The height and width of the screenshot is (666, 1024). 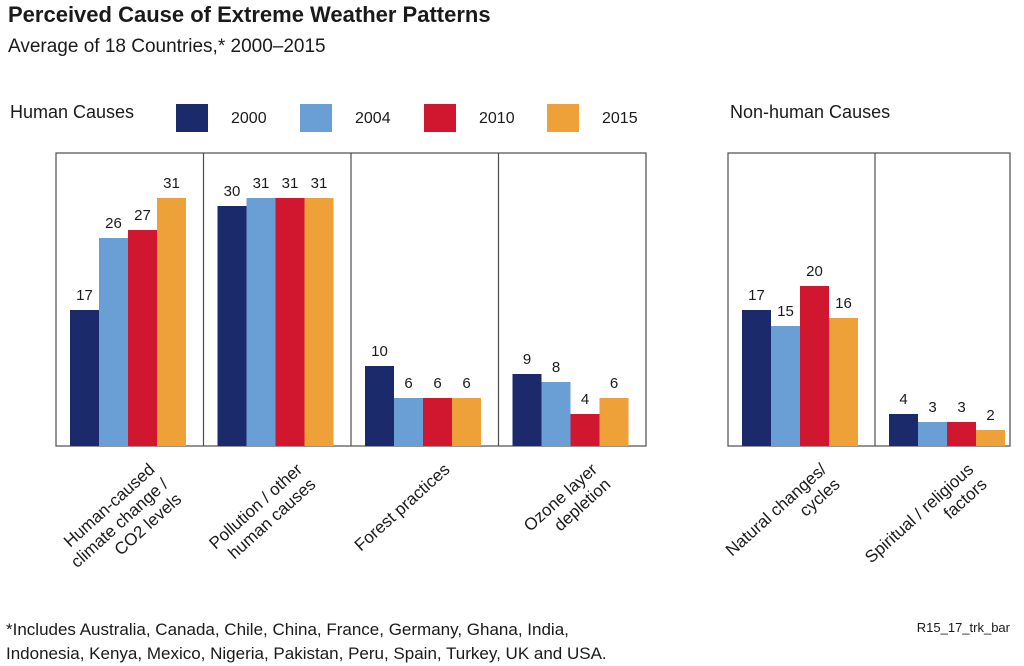 I want to click on bar-spiritual-religious-factors-2010, so click(x=961, y=434).